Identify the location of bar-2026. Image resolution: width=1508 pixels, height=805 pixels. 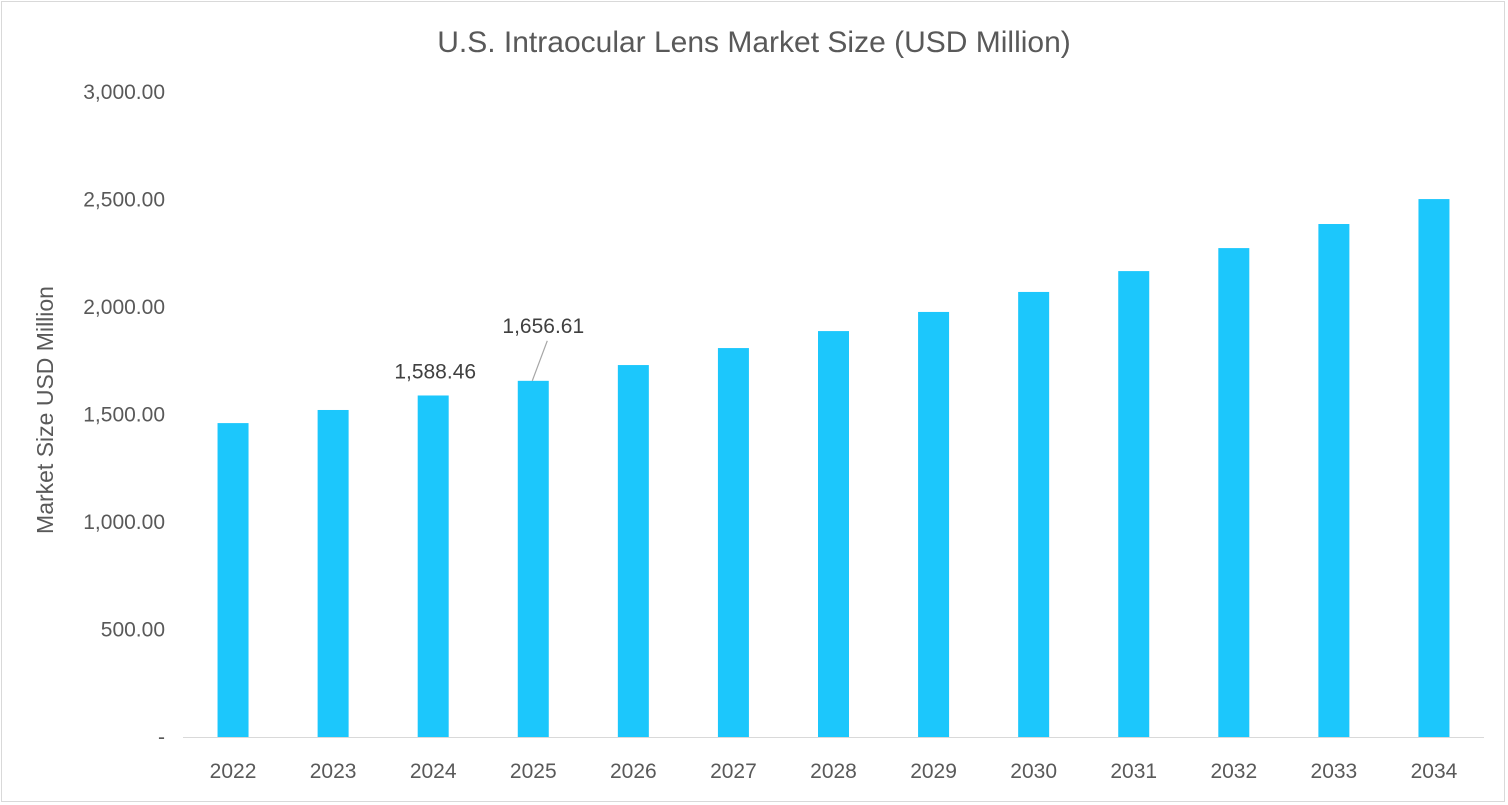
(633, 551).